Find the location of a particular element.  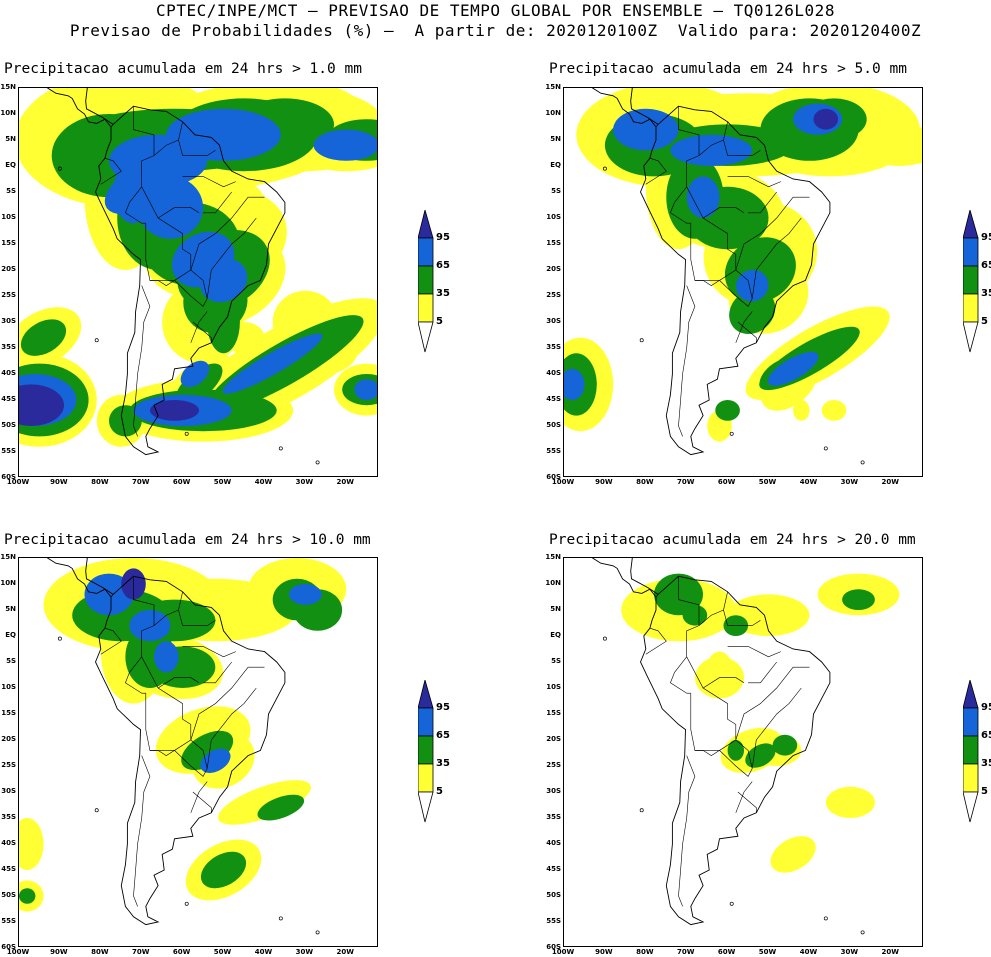

longitude-label: 60W is located at coordinates (726, 482).